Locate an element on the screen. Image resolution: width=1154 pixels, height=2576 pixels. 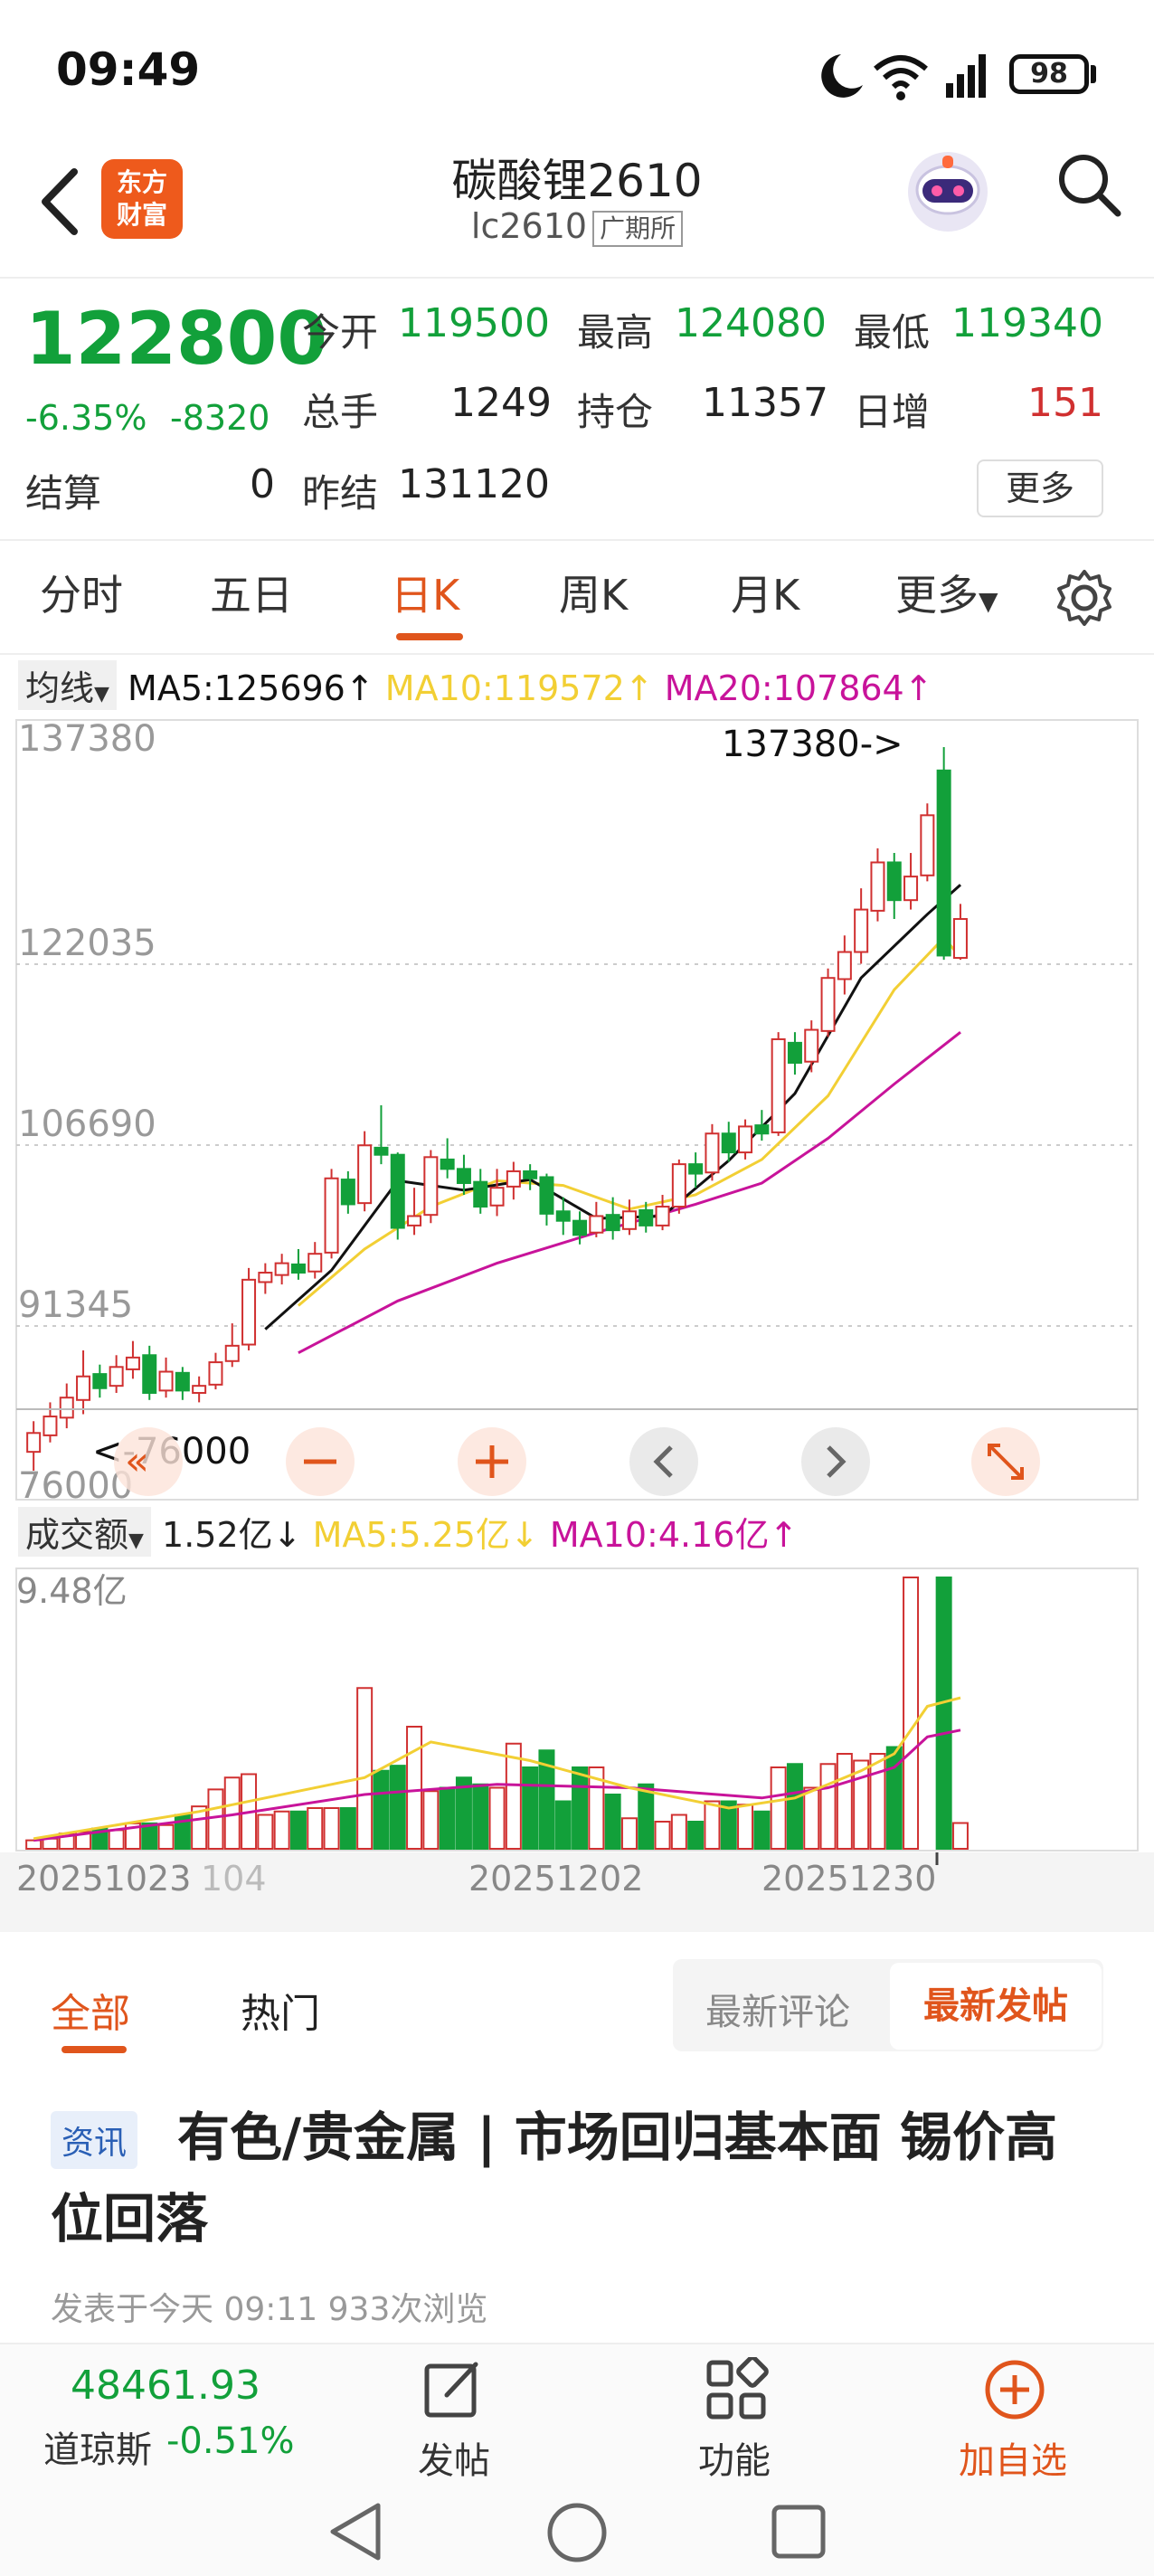
feed-tab-hot: 热门 is located at coordinates (280, 2014).